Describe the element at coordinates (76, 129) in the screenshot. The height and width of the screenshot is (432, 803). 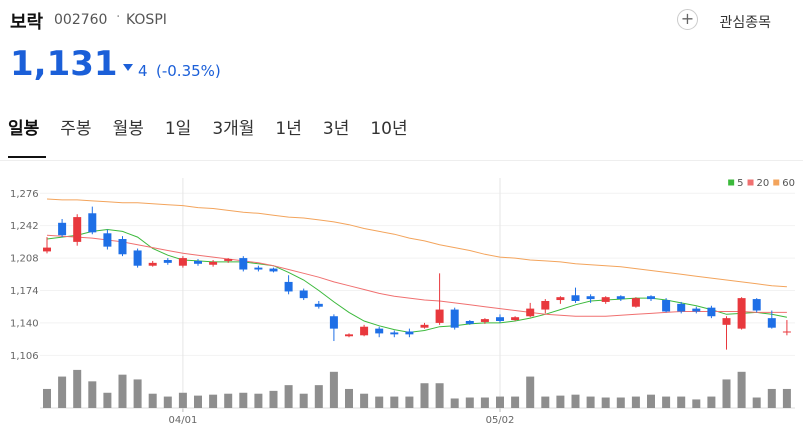
I see `tab: 주봉` at that location.